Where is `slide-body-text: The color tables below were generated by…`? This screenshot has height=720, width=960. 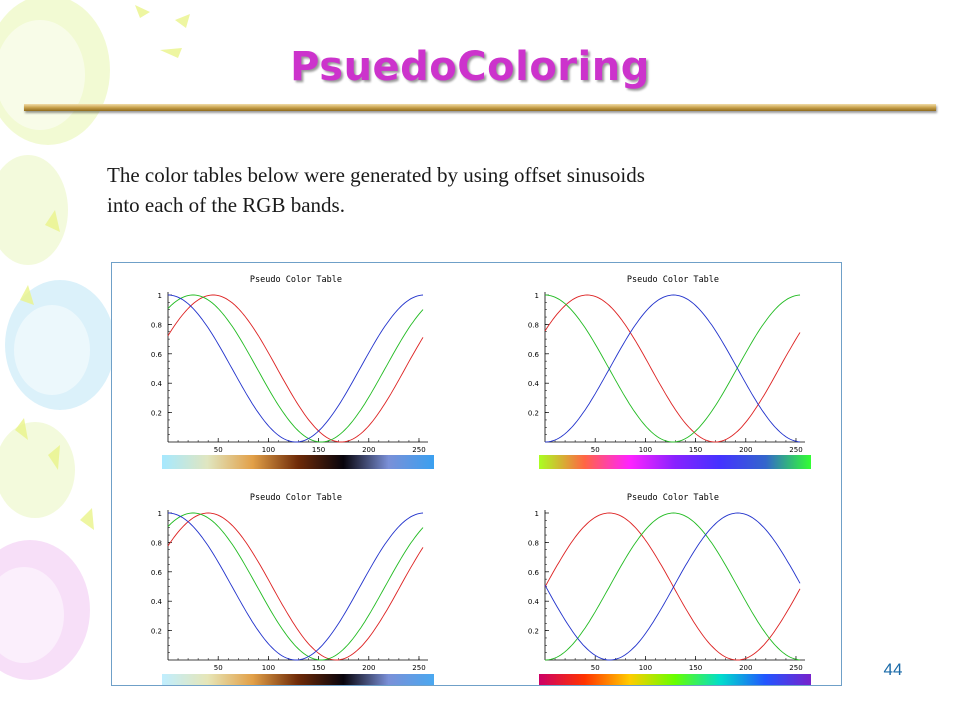 slide-body-text: The color tables below were generated by… is located at coordinates (487, 190).